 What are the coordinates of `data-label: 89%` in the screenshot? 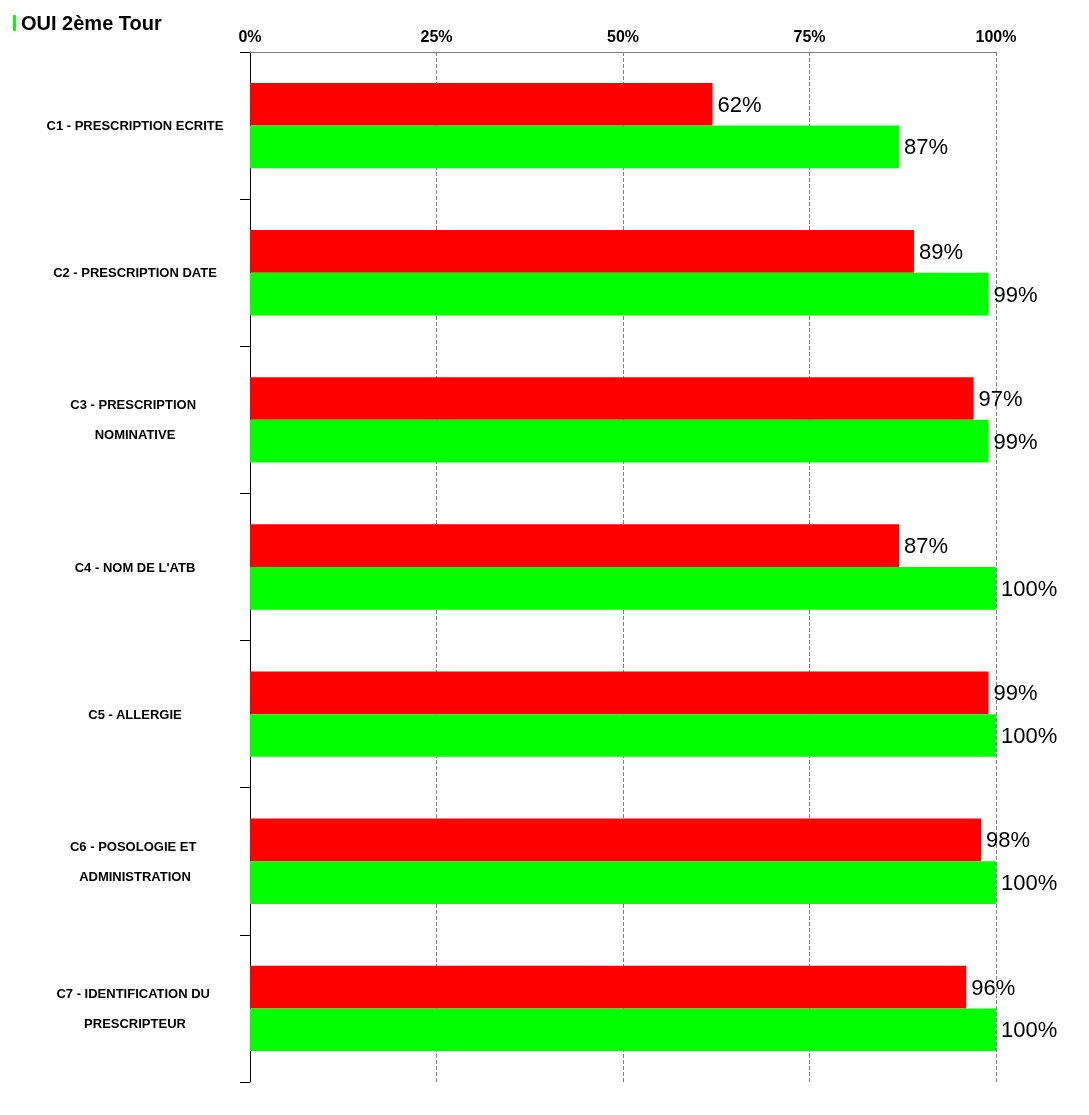 It's located at (940, 251).